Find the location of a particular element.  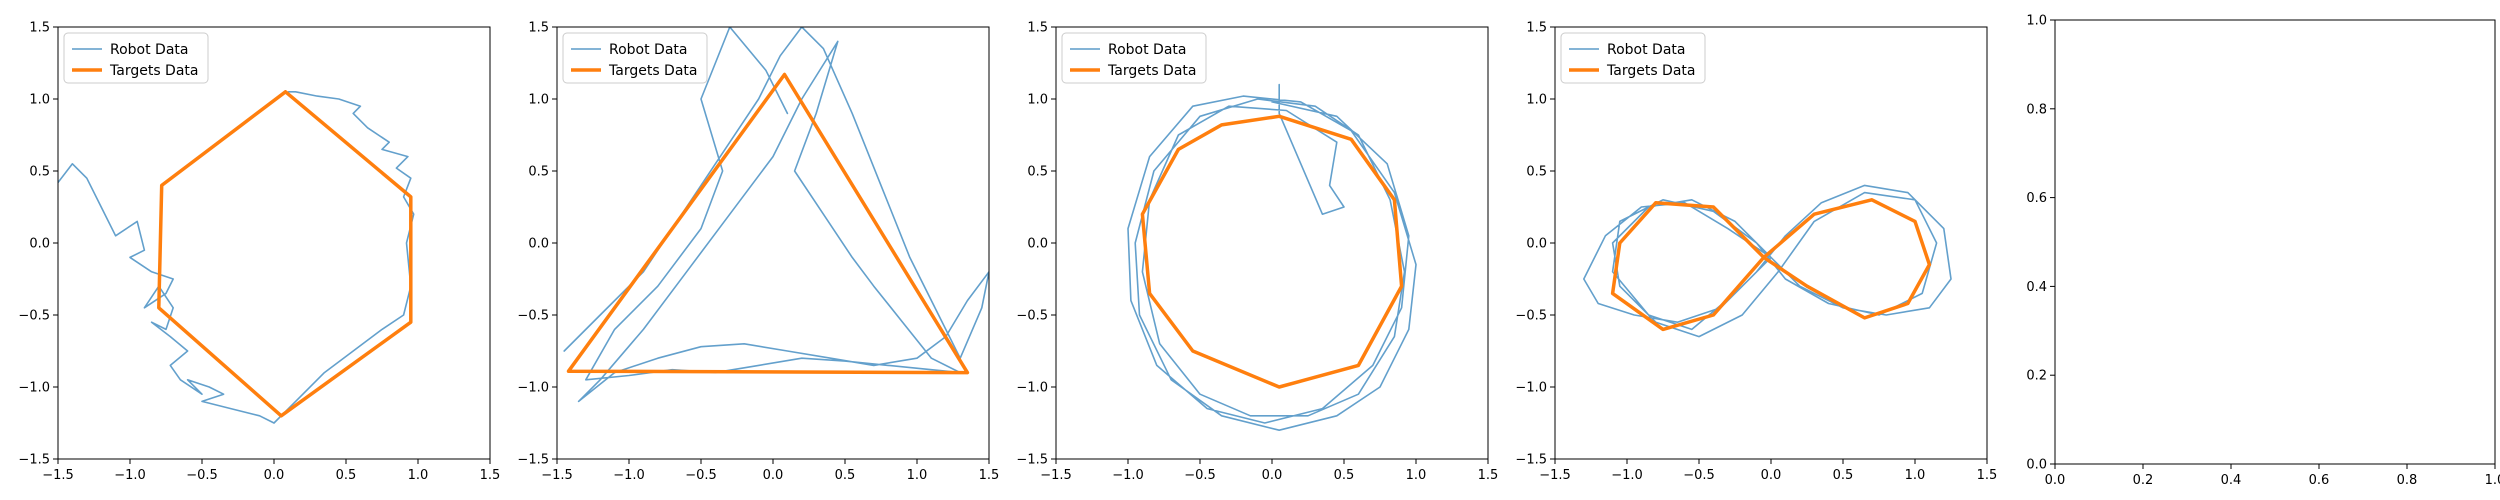

y-tick-label: 0.8 is located at coordinates (2036, 109).